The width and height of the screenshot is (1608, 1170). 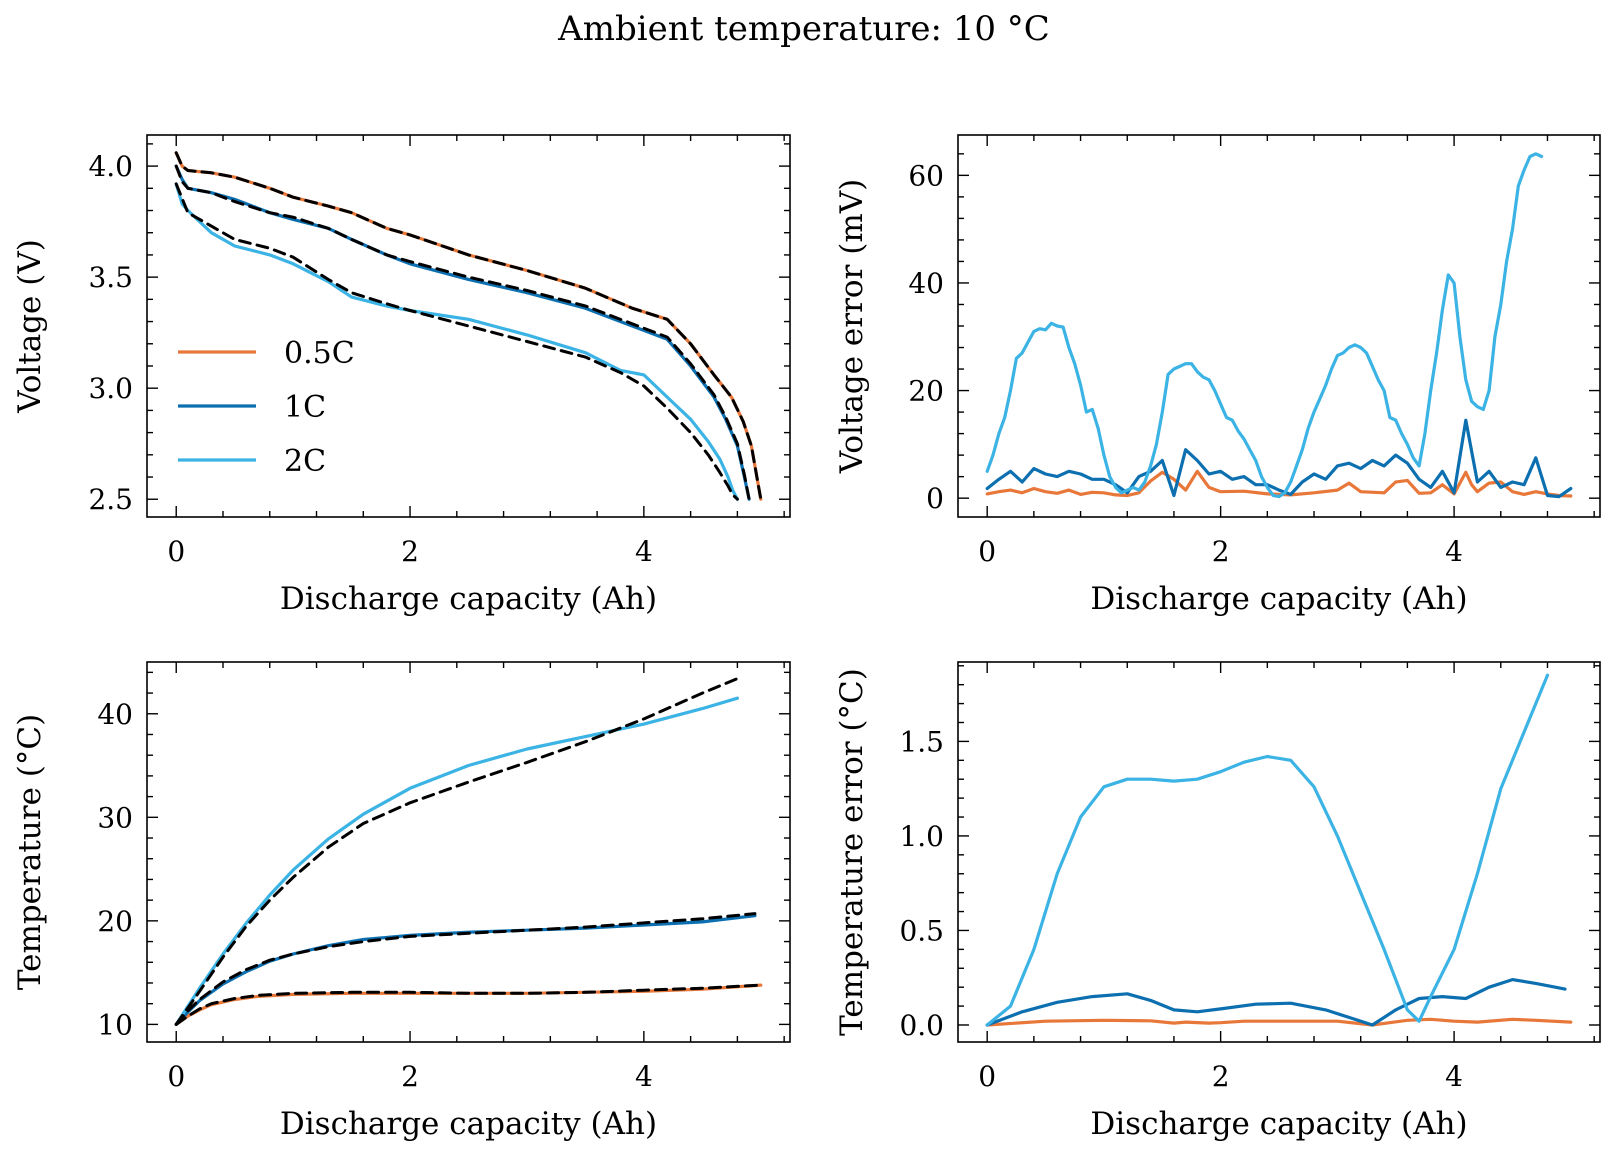 I want to click on legend-label-1c: 1C, so click(x=305, y=407).